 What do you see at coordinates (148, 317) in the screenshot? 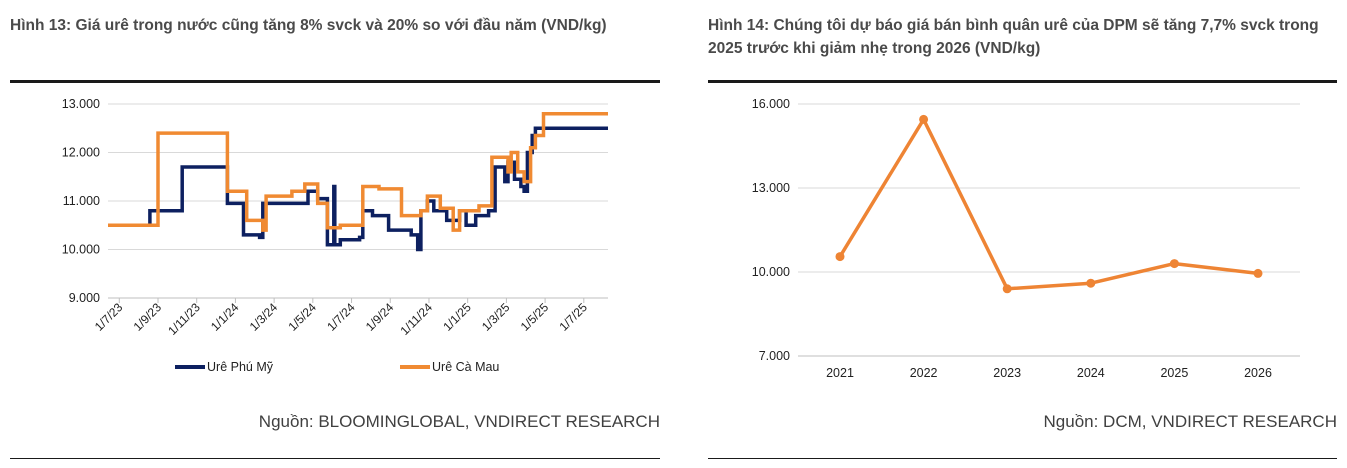
I see `x-tick-label: 1/9/23` at bounding box center [148, 317].